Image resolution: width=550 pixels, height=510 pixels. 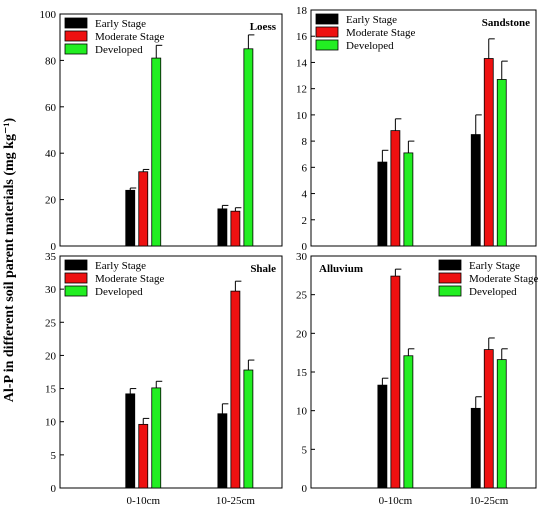 I want to click on y-tick-label: 4, so click(x=305, y=195).